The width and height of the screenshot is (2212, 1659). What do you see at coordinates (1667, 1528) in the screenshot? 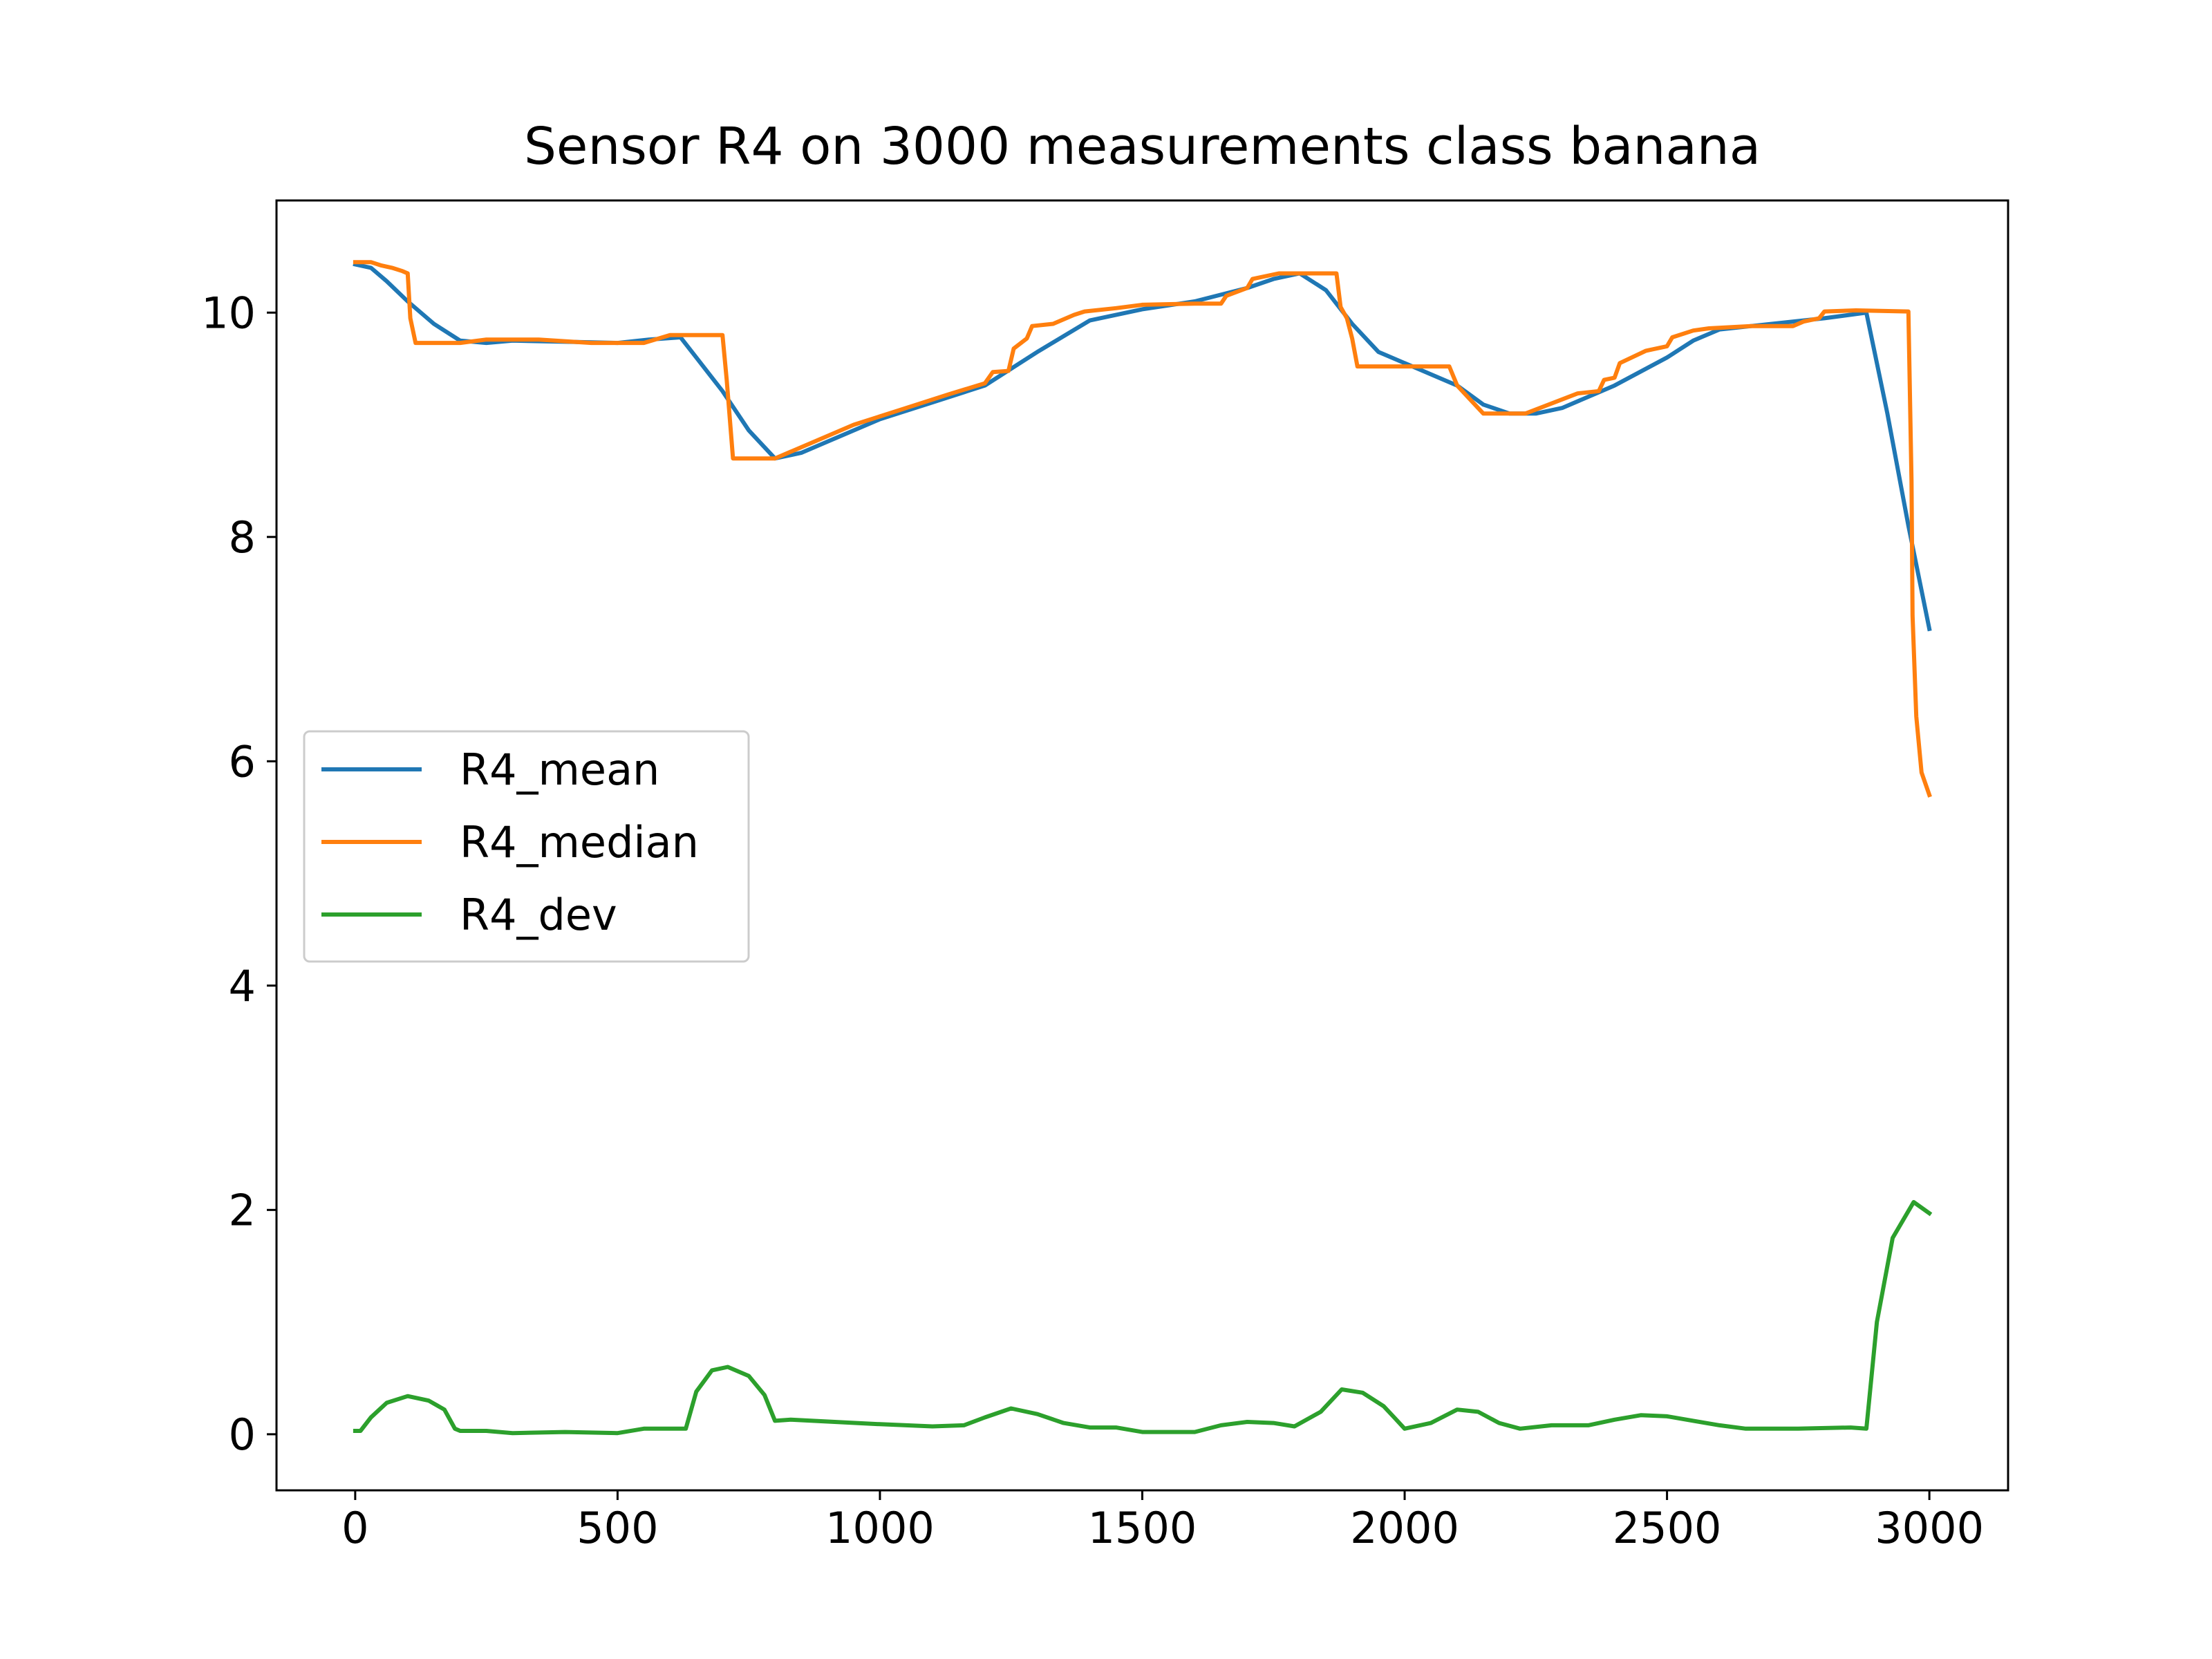
I see `x-tick-label: 2500` at bounding box center [1667, 1528].